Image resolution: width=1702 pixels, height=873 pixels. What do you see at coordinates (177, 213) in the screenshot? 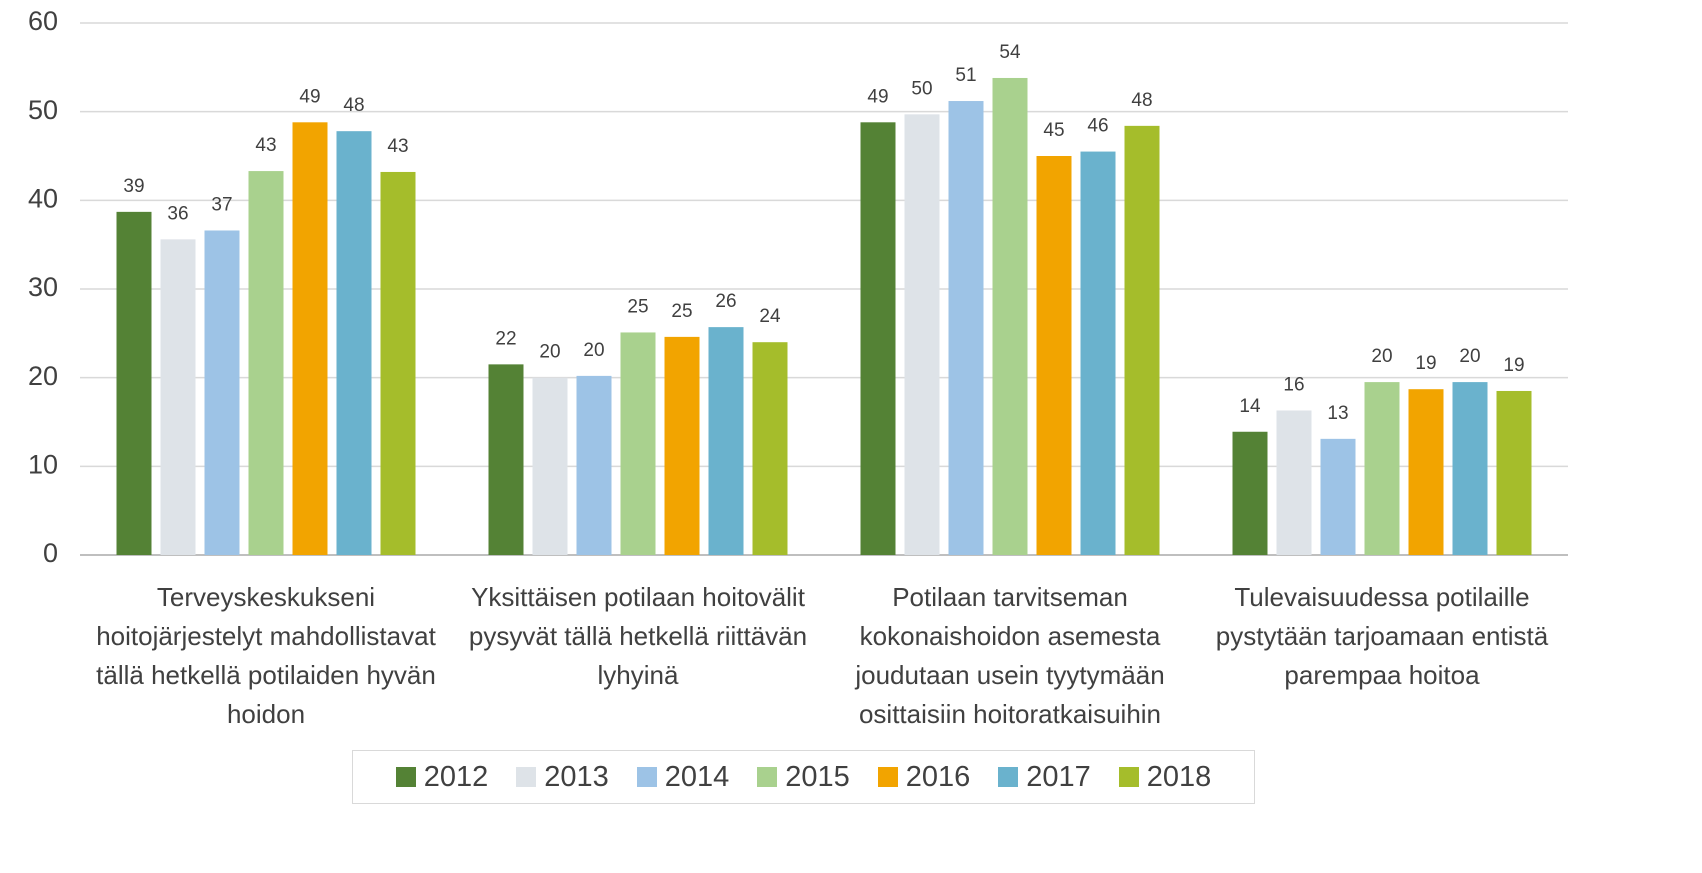
I see `data-label: 36` at bounding box center [177, 213].